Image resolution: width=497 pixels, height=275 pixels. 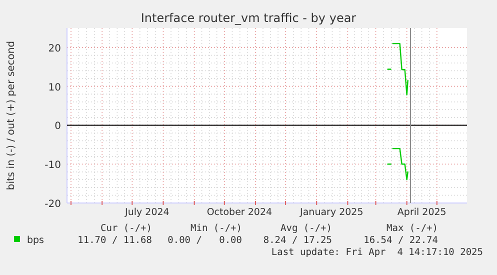 What do you see at coordinates (421, 212) in the screenshot?
I see `x-tick-label: April 2025` at bounding box center [421, 212].